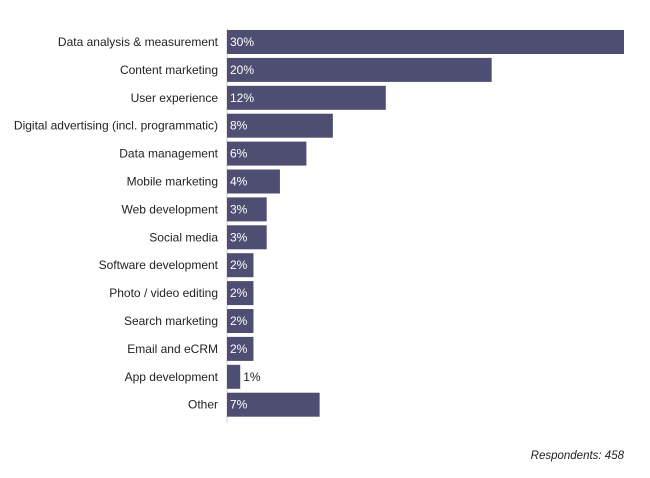  What do you see at coordinates (138, 42) in the screenshot?
I see `category-label: Data analysis & measurement` at bounding box center [138, 42].